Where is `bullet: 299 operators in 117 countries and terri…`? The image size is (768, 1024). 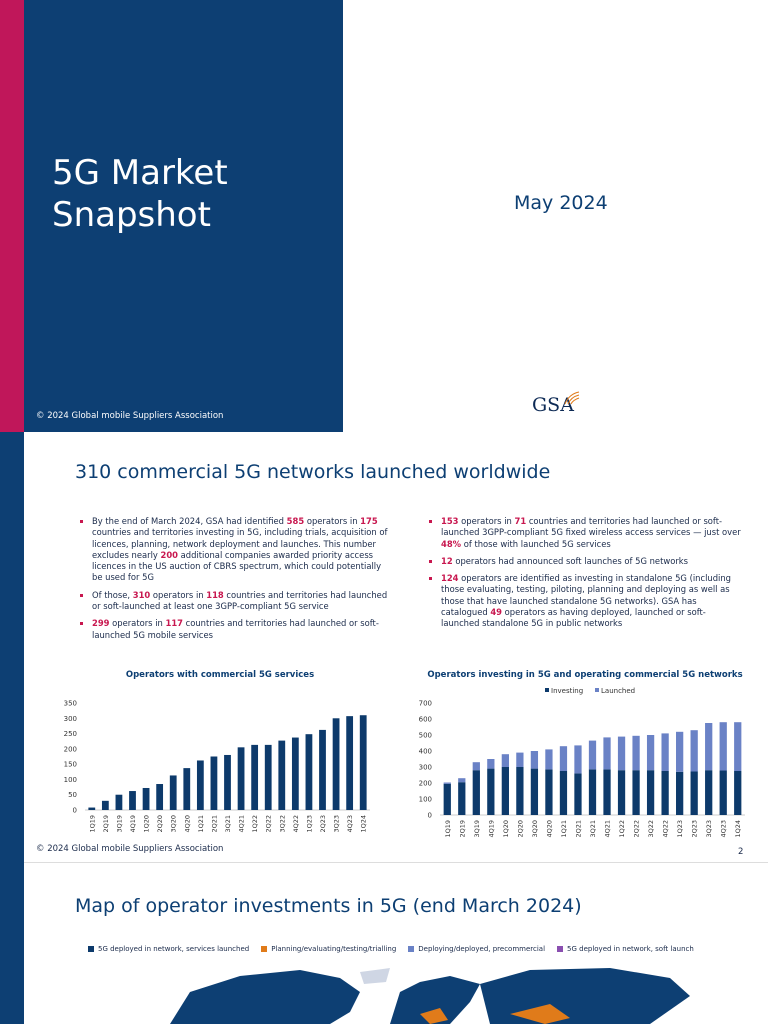 bullet: 299 operators in 117 countries and terri… is located at coordinates (236, 629).